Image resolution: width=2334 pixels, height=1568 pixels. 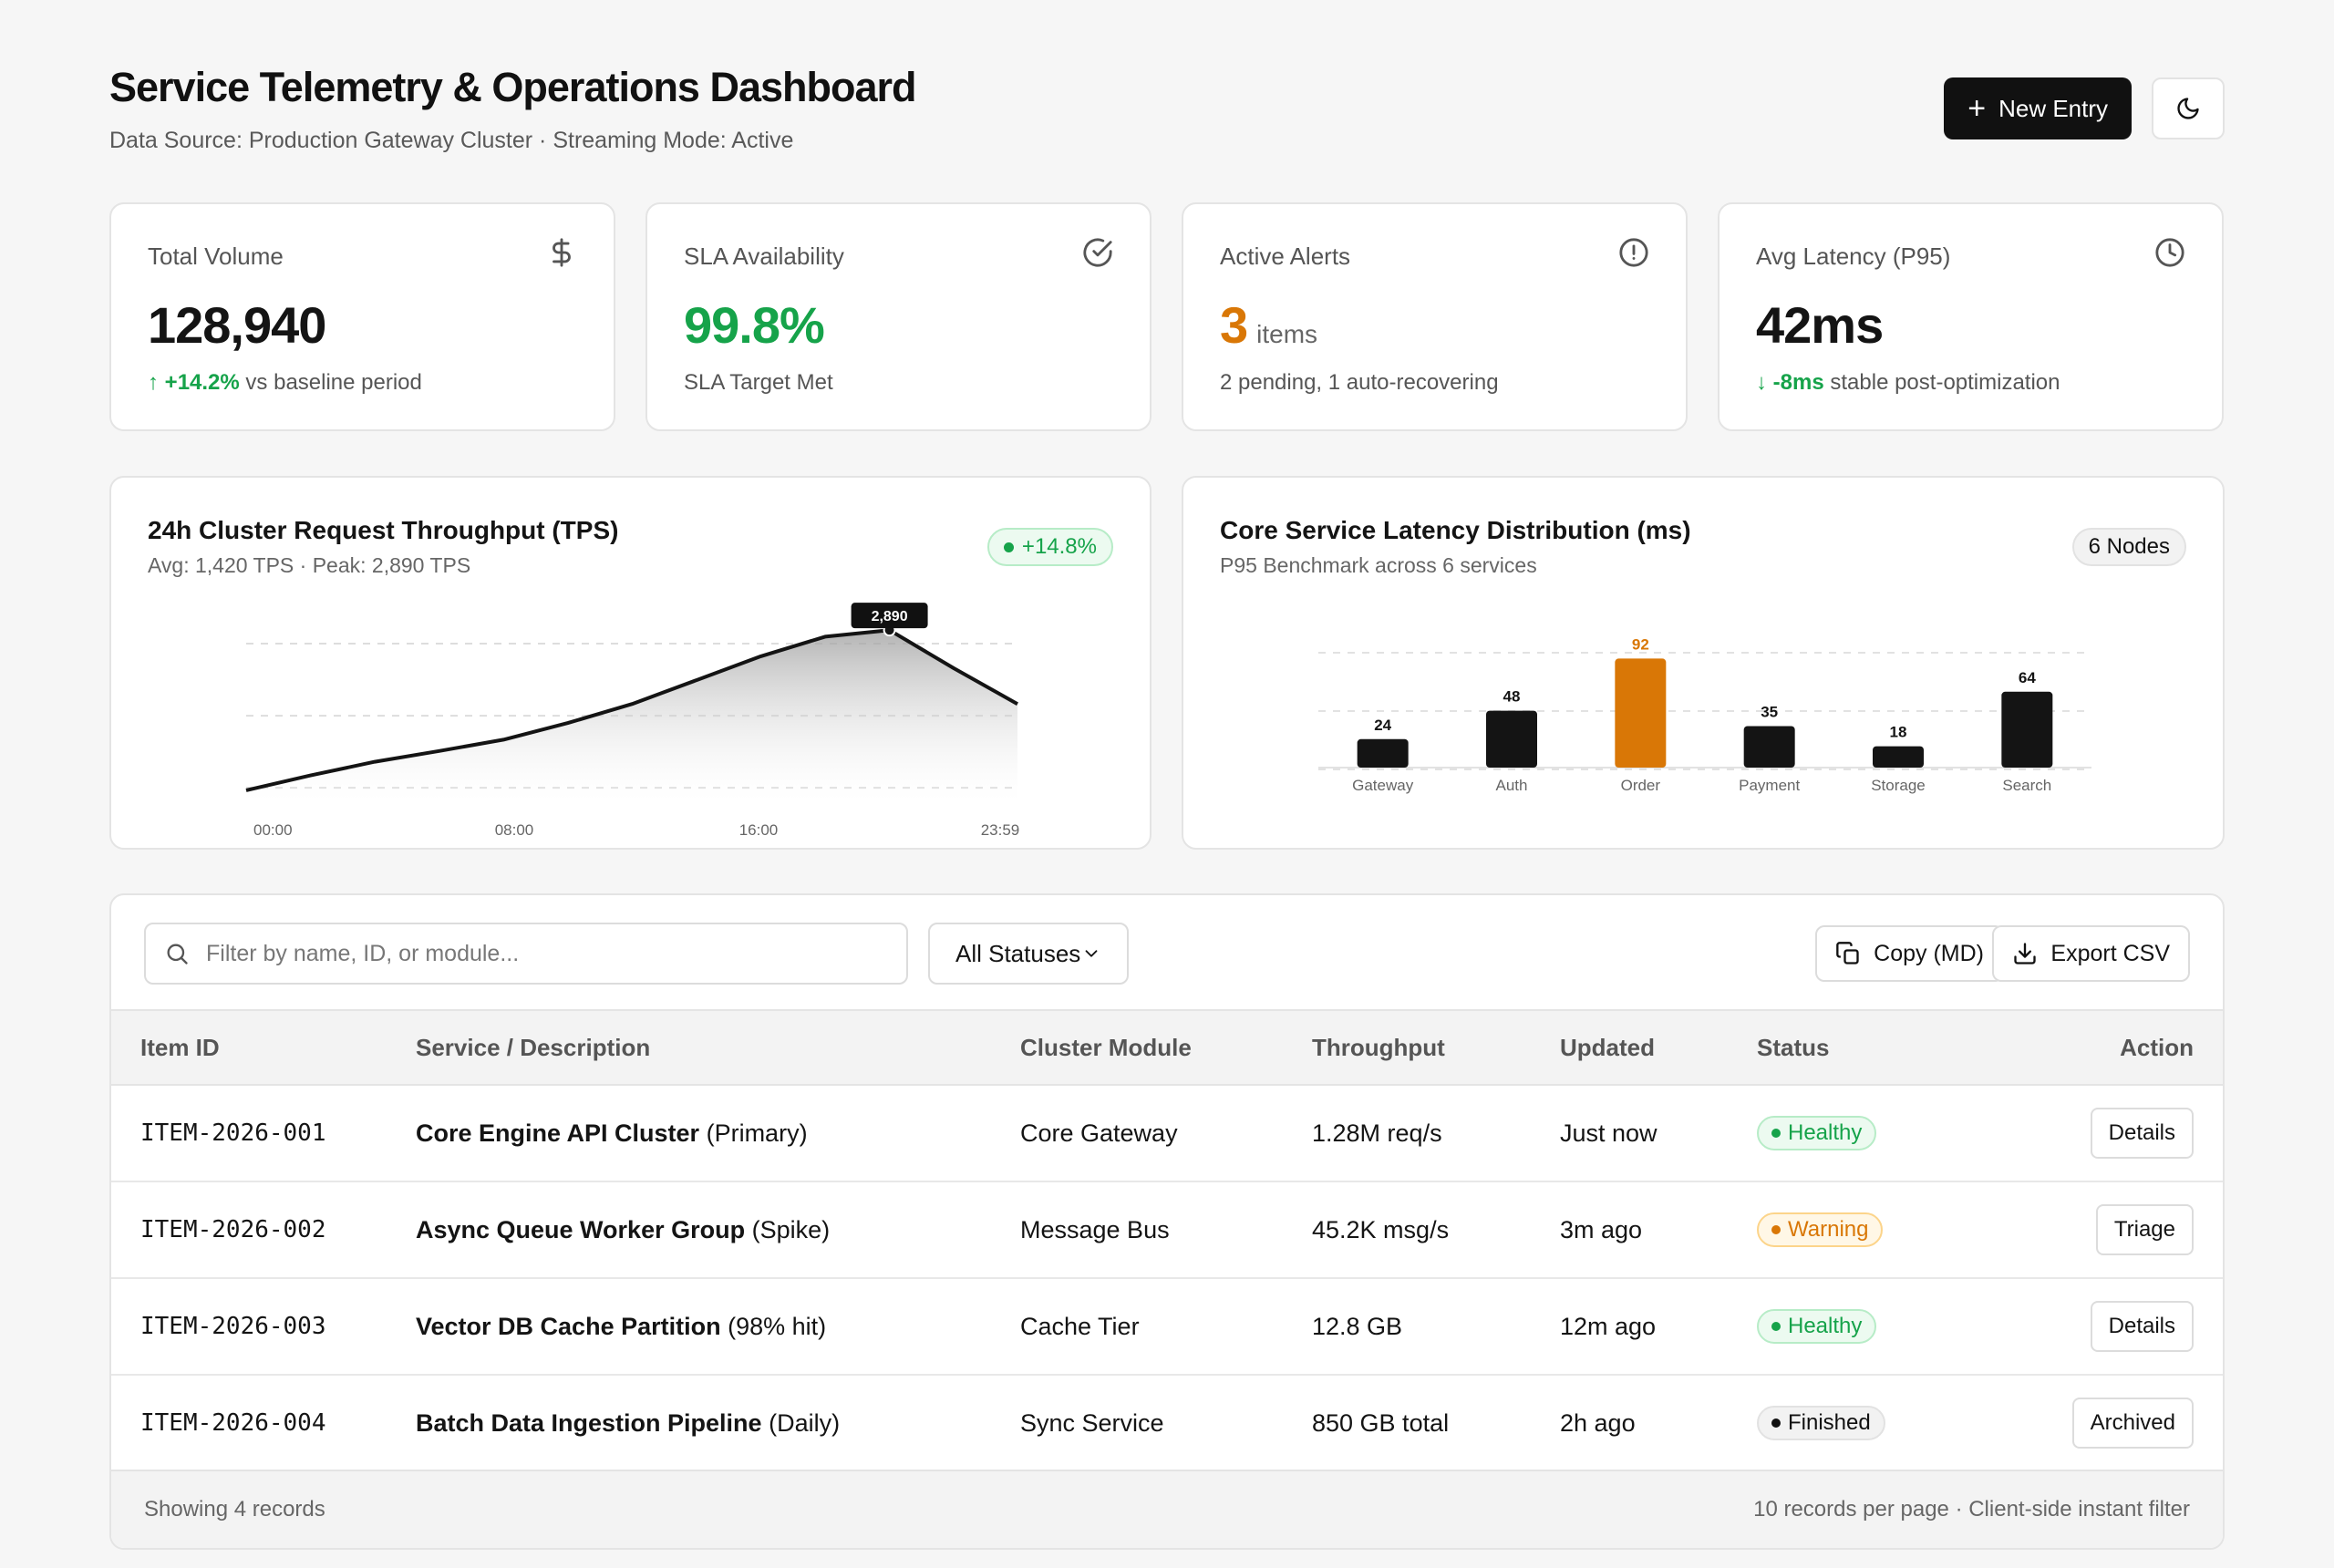 What do you see at coordinates (1106, 1047) in the screenshot?
I see `column-header: Cluster Module` at bounding box center [1106, 1047].